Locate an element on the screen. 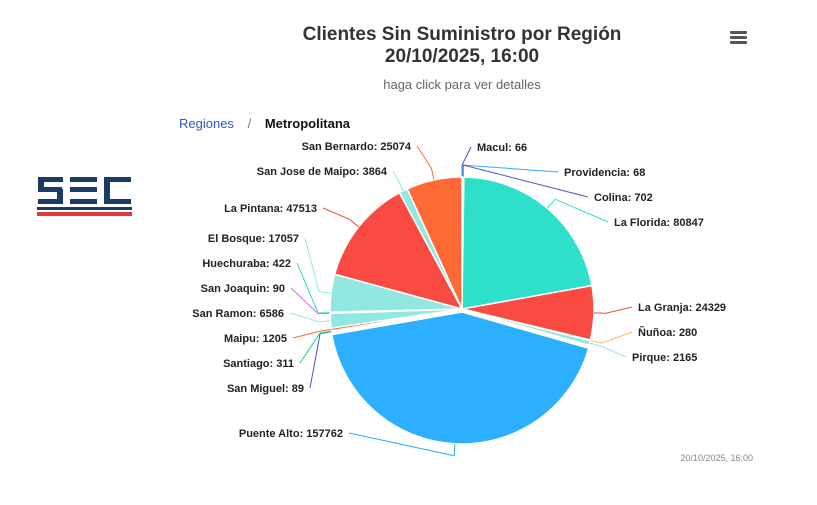  data-label: Santiago: 311 is located at coordinates (258, 364).